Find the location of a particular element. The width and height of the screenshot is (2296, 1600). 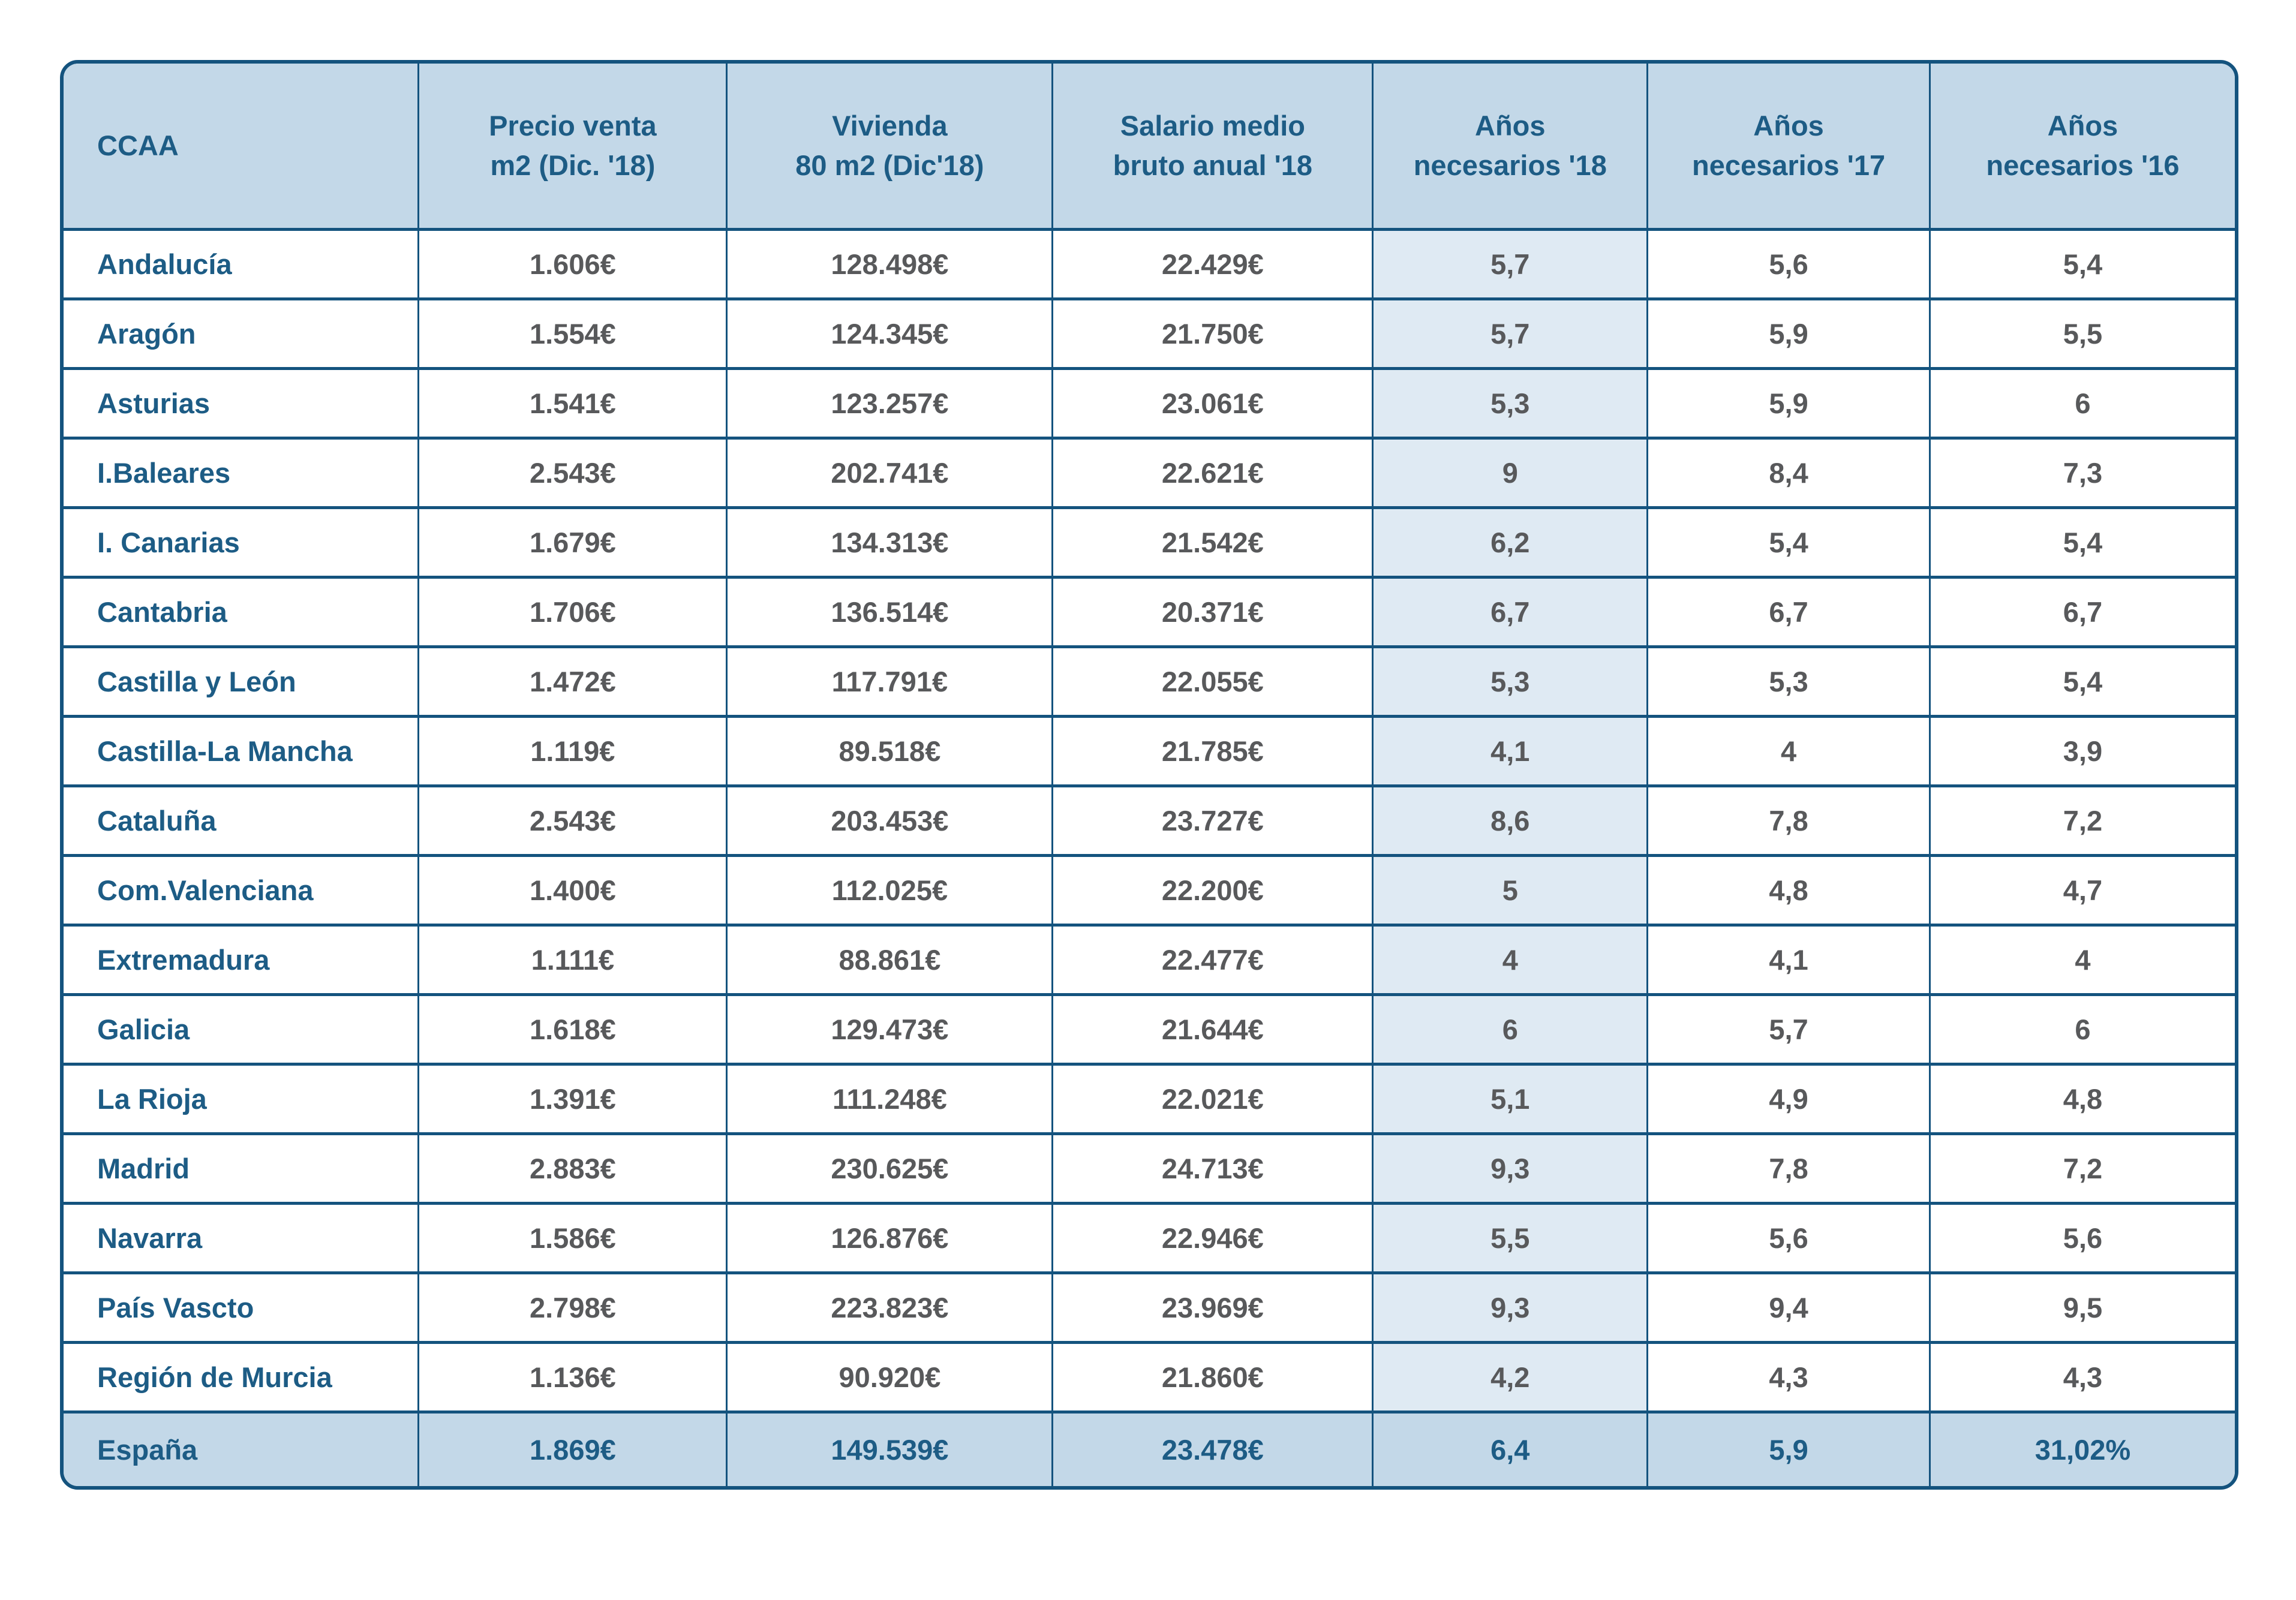

data-cell: 128.498€ is located at coordinates (890, 264).